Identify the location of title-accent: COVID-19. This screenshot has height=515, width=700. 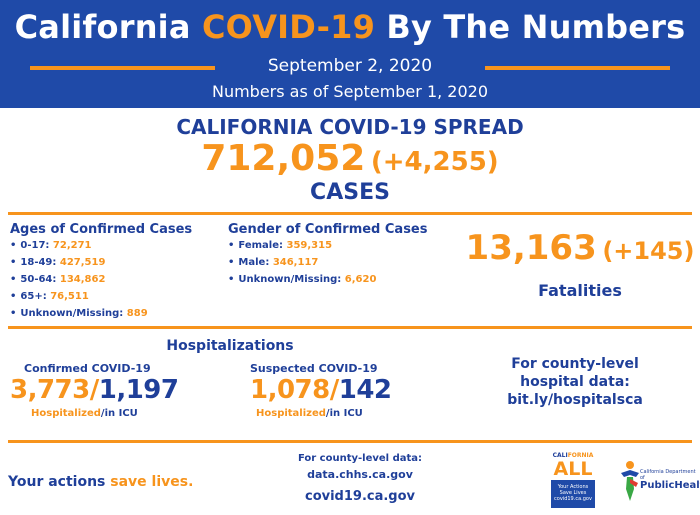
(288, 27).